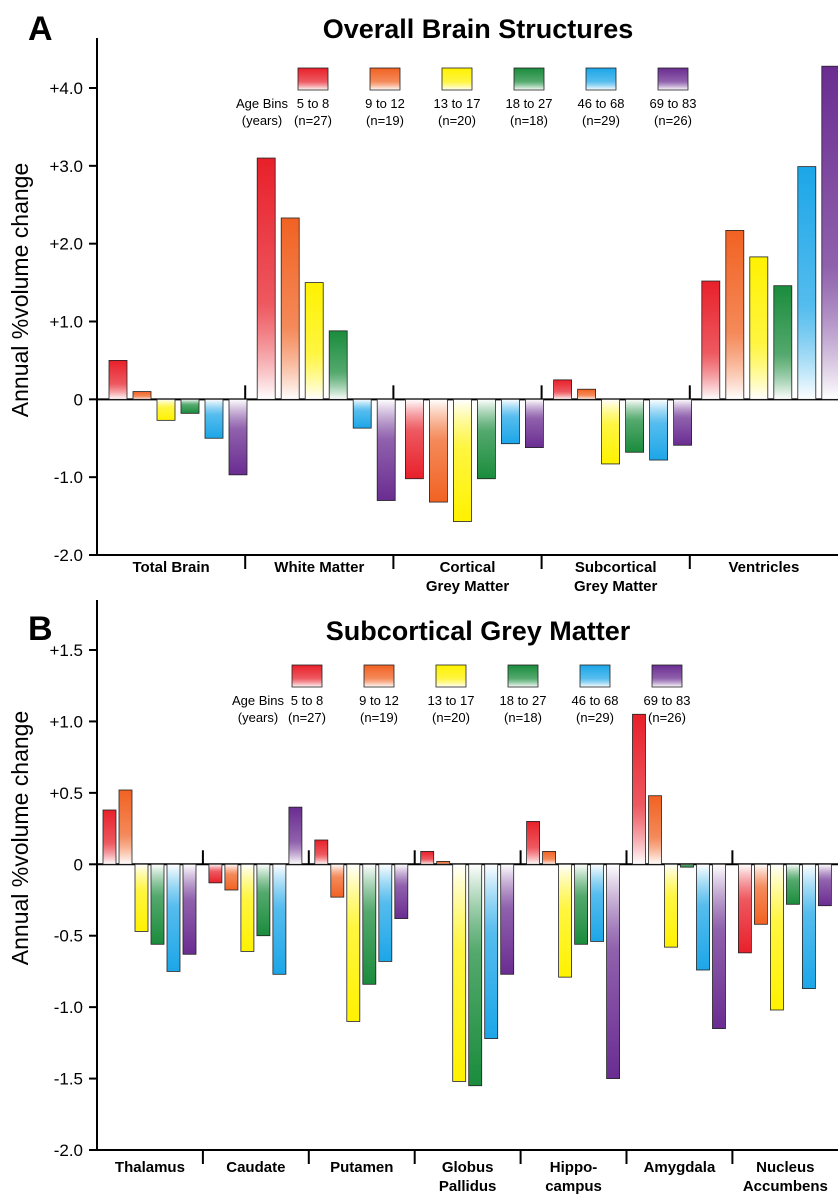 The width and height of the screenshot is (838, 1197). Describe the element at coordinates (66, 88) in the screenshot. I see `panel-a-y-tick-label: +4.0` at that location.